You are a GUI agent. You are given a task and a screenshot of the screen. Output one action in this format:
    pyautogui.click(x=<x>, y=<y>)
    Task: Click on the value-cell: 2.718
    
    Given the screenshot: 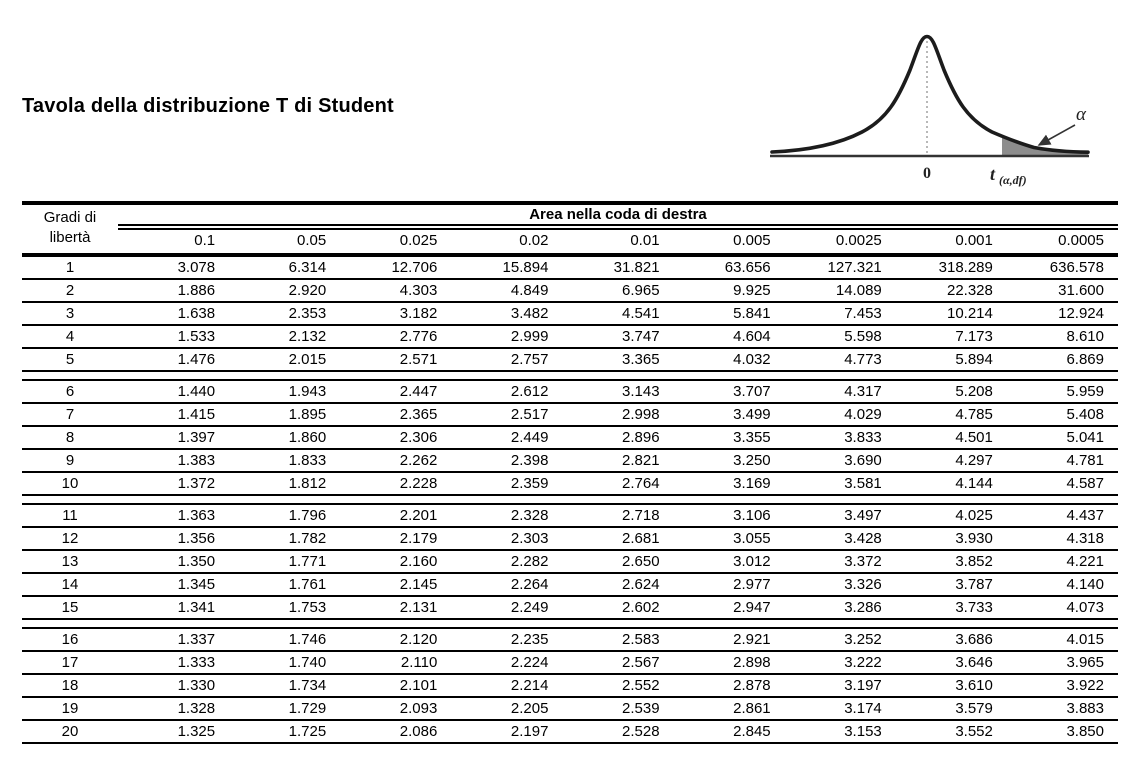 What is the action you would take?
    pyautogui.click(x=618, y=516)
    